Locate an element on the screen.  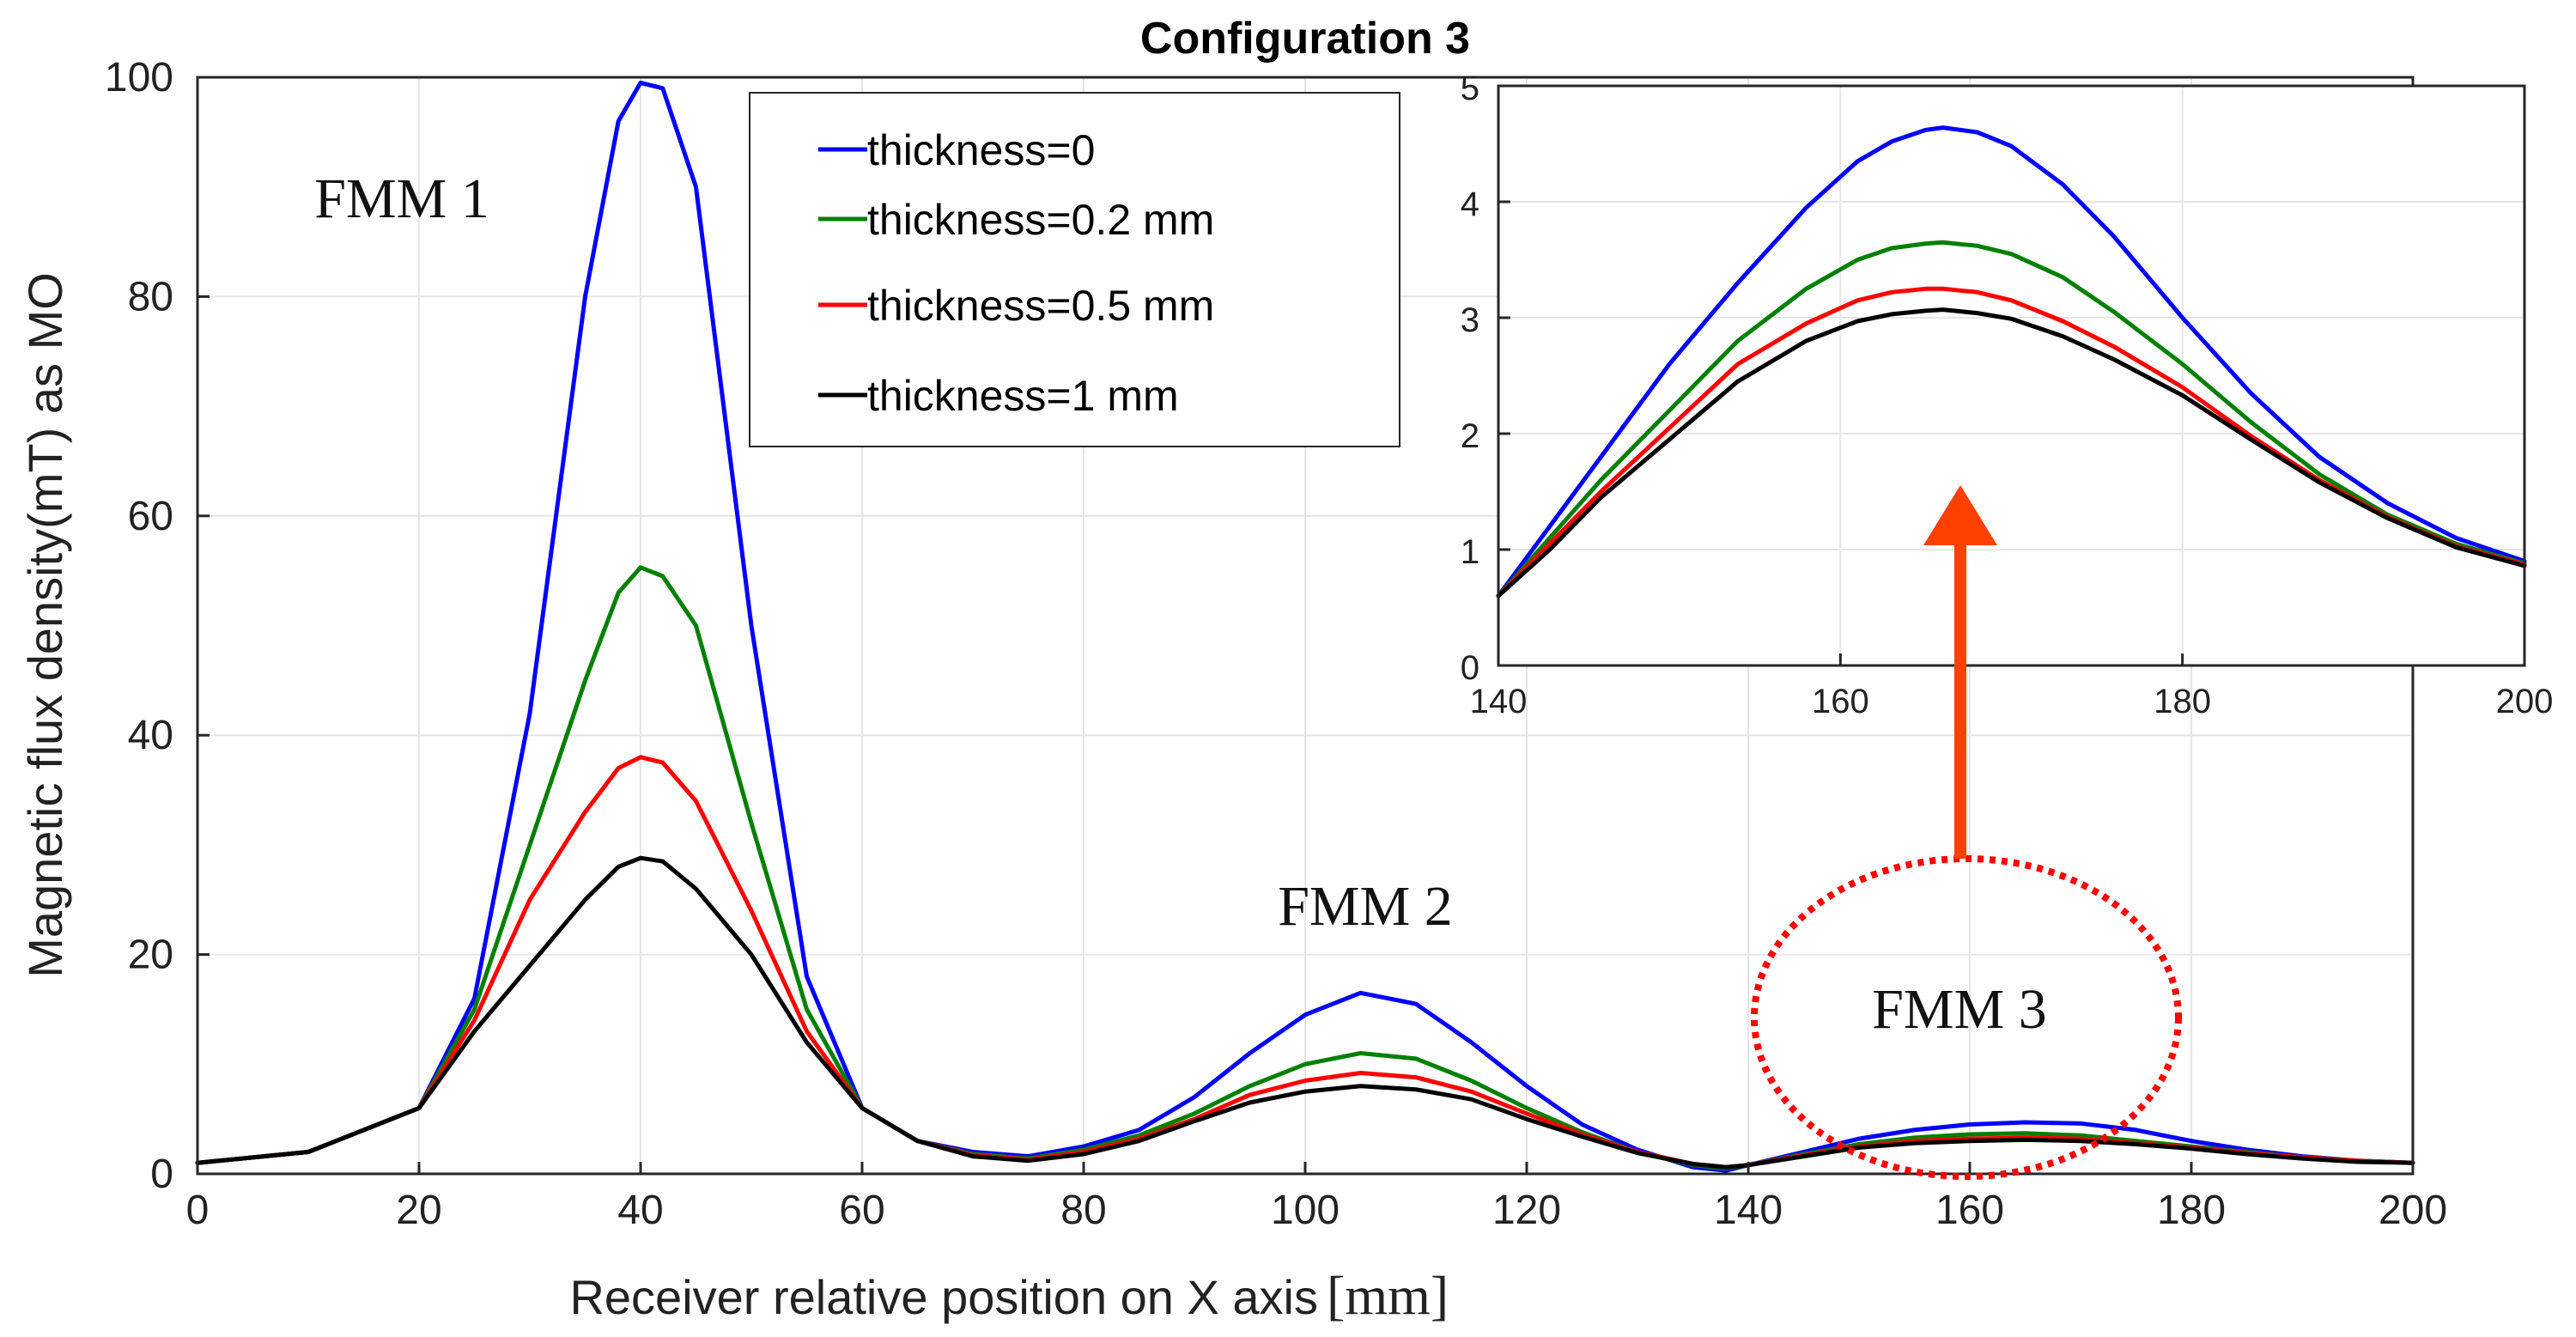
inset-ytick-label-1: 1 is located at coordinates (1470, 552).